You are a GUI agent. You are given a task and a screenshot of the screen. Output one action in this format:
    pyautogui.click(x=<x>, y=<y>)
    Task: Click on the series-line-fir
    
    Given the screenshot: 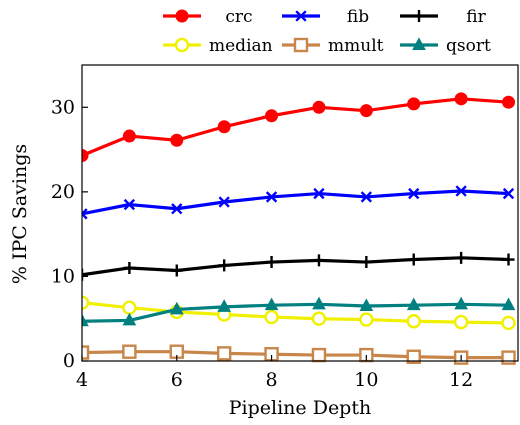 What is the action you would take?
    pyautogui.click(x=295, y=266)
    